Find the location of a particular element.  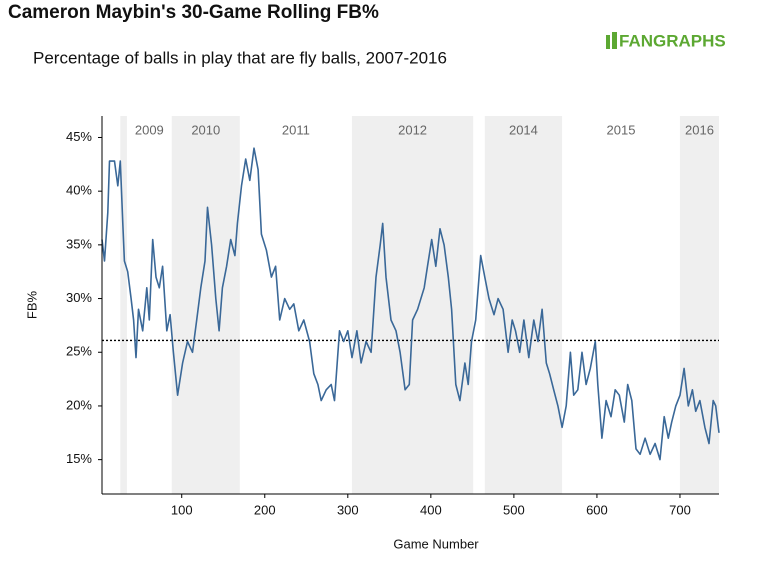

season-label: 2014 is located at coordinates (523, 129).